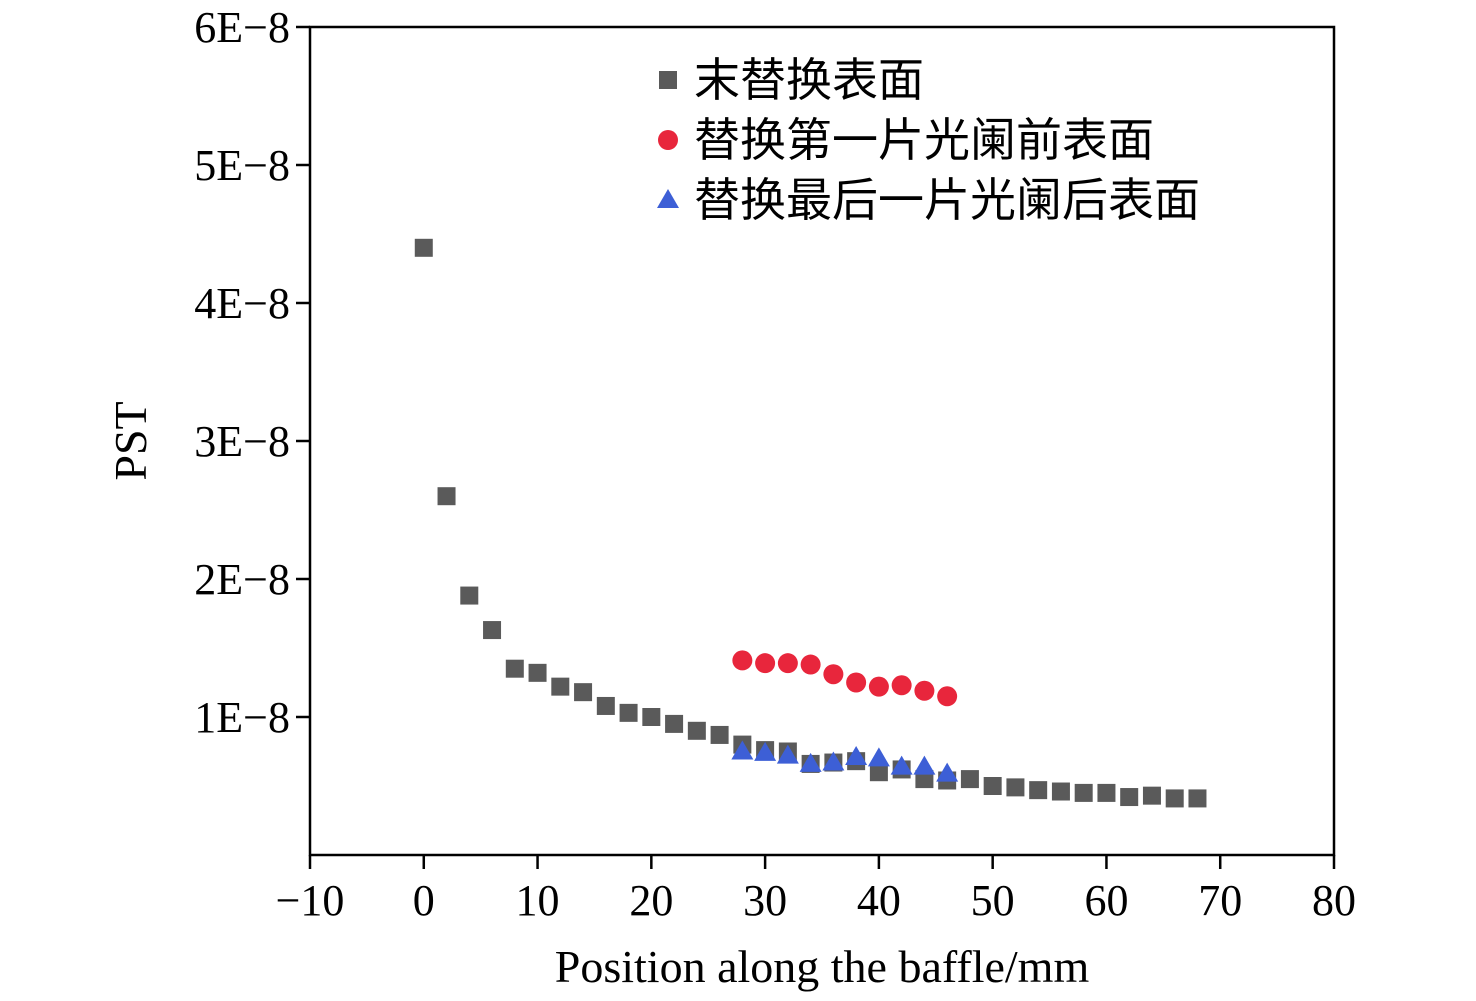 The width and height of the screenshot is (1476, 1001). Describe the element at coordinates (651, 900) in the screenshot. I see `x-tick-label: 20` at that location.